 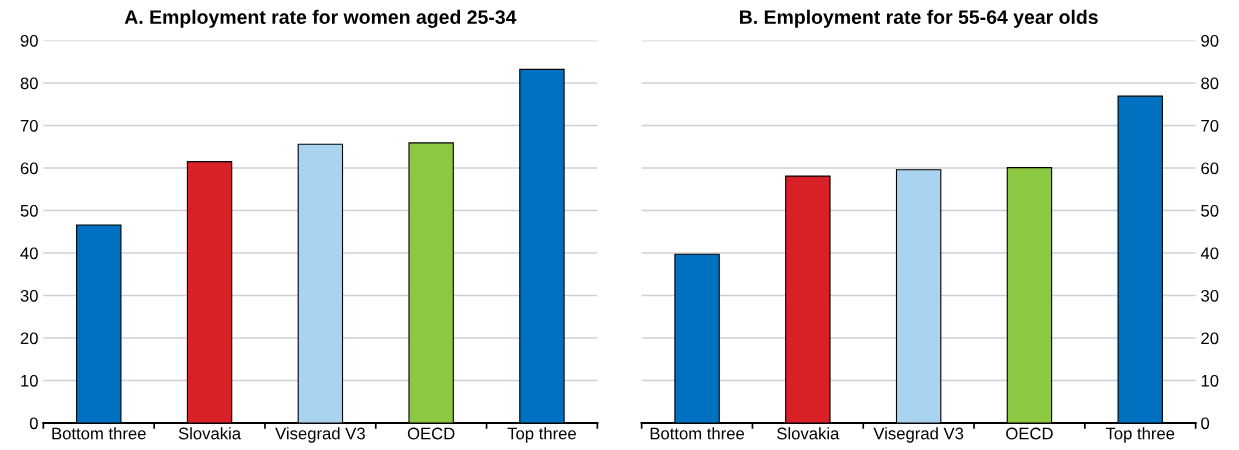 What do you see at coordinates (320, 18) in the screenshot?
I see `chart-title: A. Employment rate for women aged 25-34` at bounding box center [320, 18].